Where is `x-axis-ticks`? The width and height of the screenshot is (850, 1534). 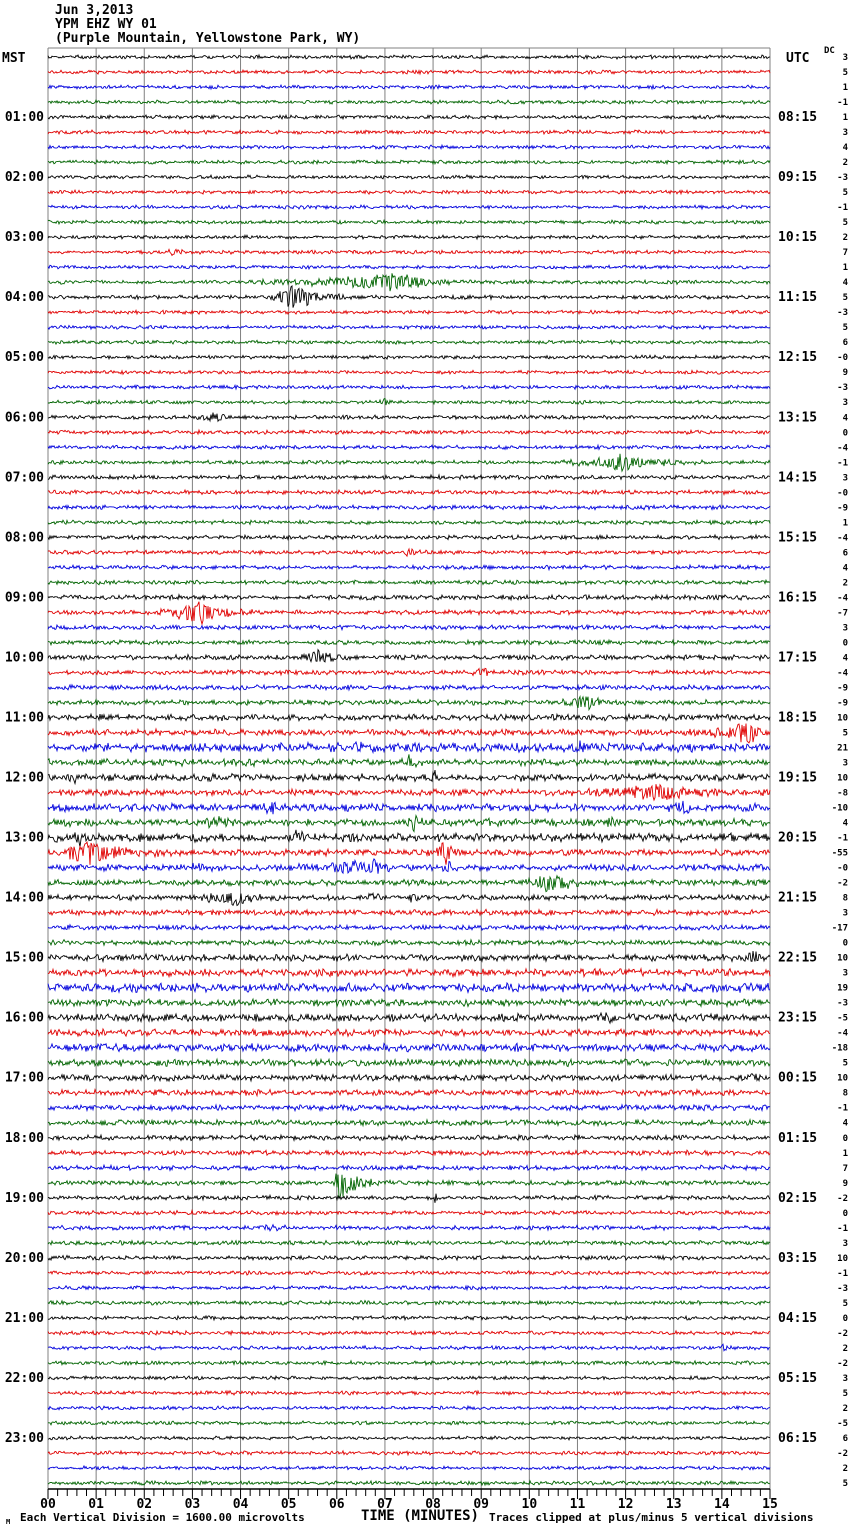
x-axis-ticks is located at coordinates (409, 1494).